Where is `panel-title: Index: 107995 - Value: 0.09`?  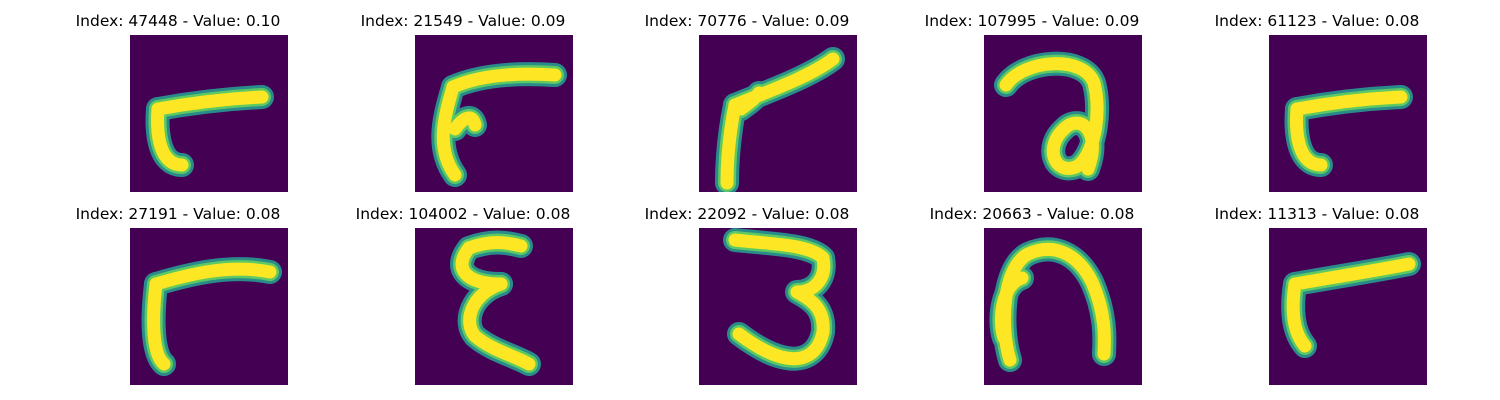 panel-title: Index: 107995 - Value: 0.09 is located at coordinates (1032, 21).